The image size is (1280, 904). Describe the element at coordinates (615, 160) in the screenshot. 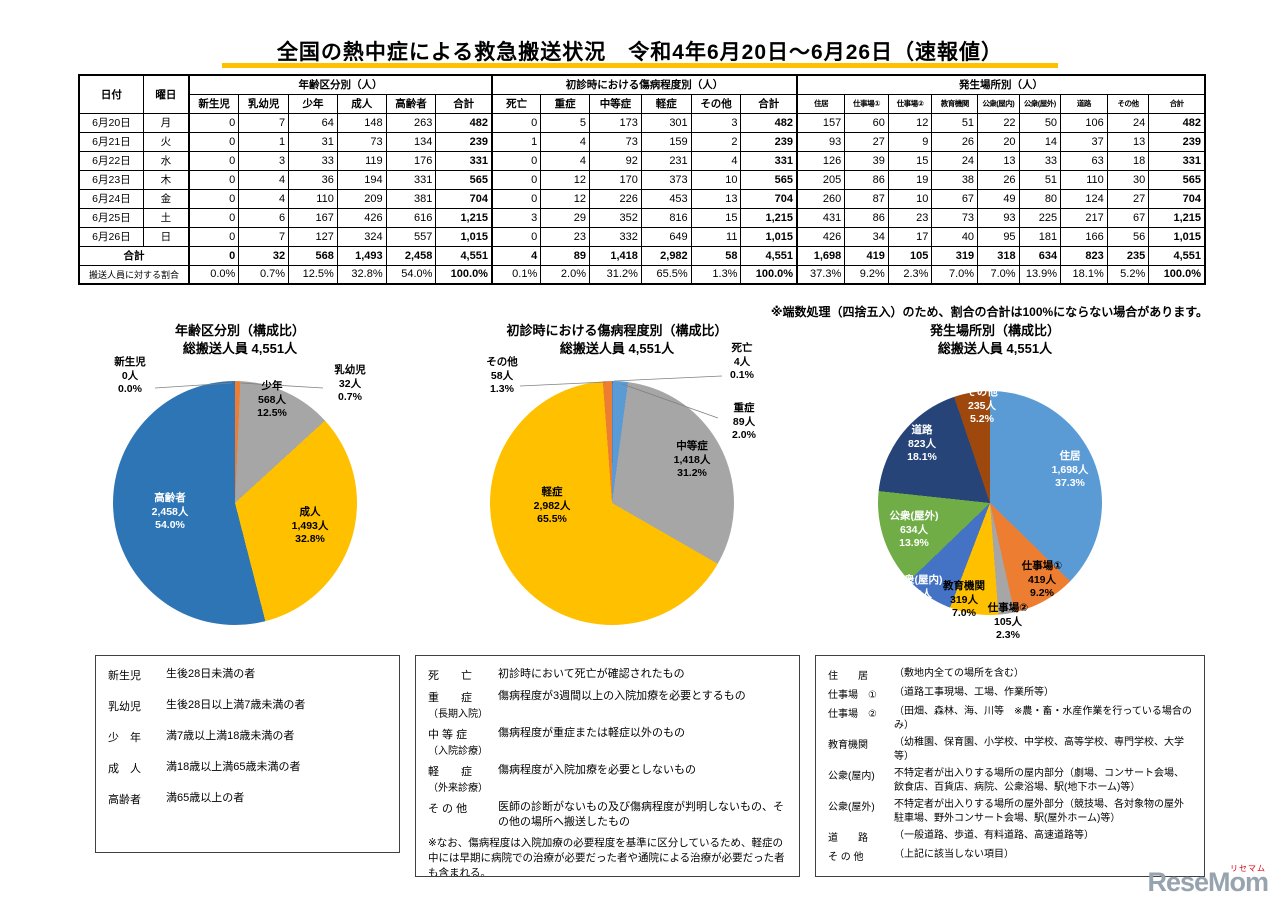

I see `table-cell: 92` at that location.